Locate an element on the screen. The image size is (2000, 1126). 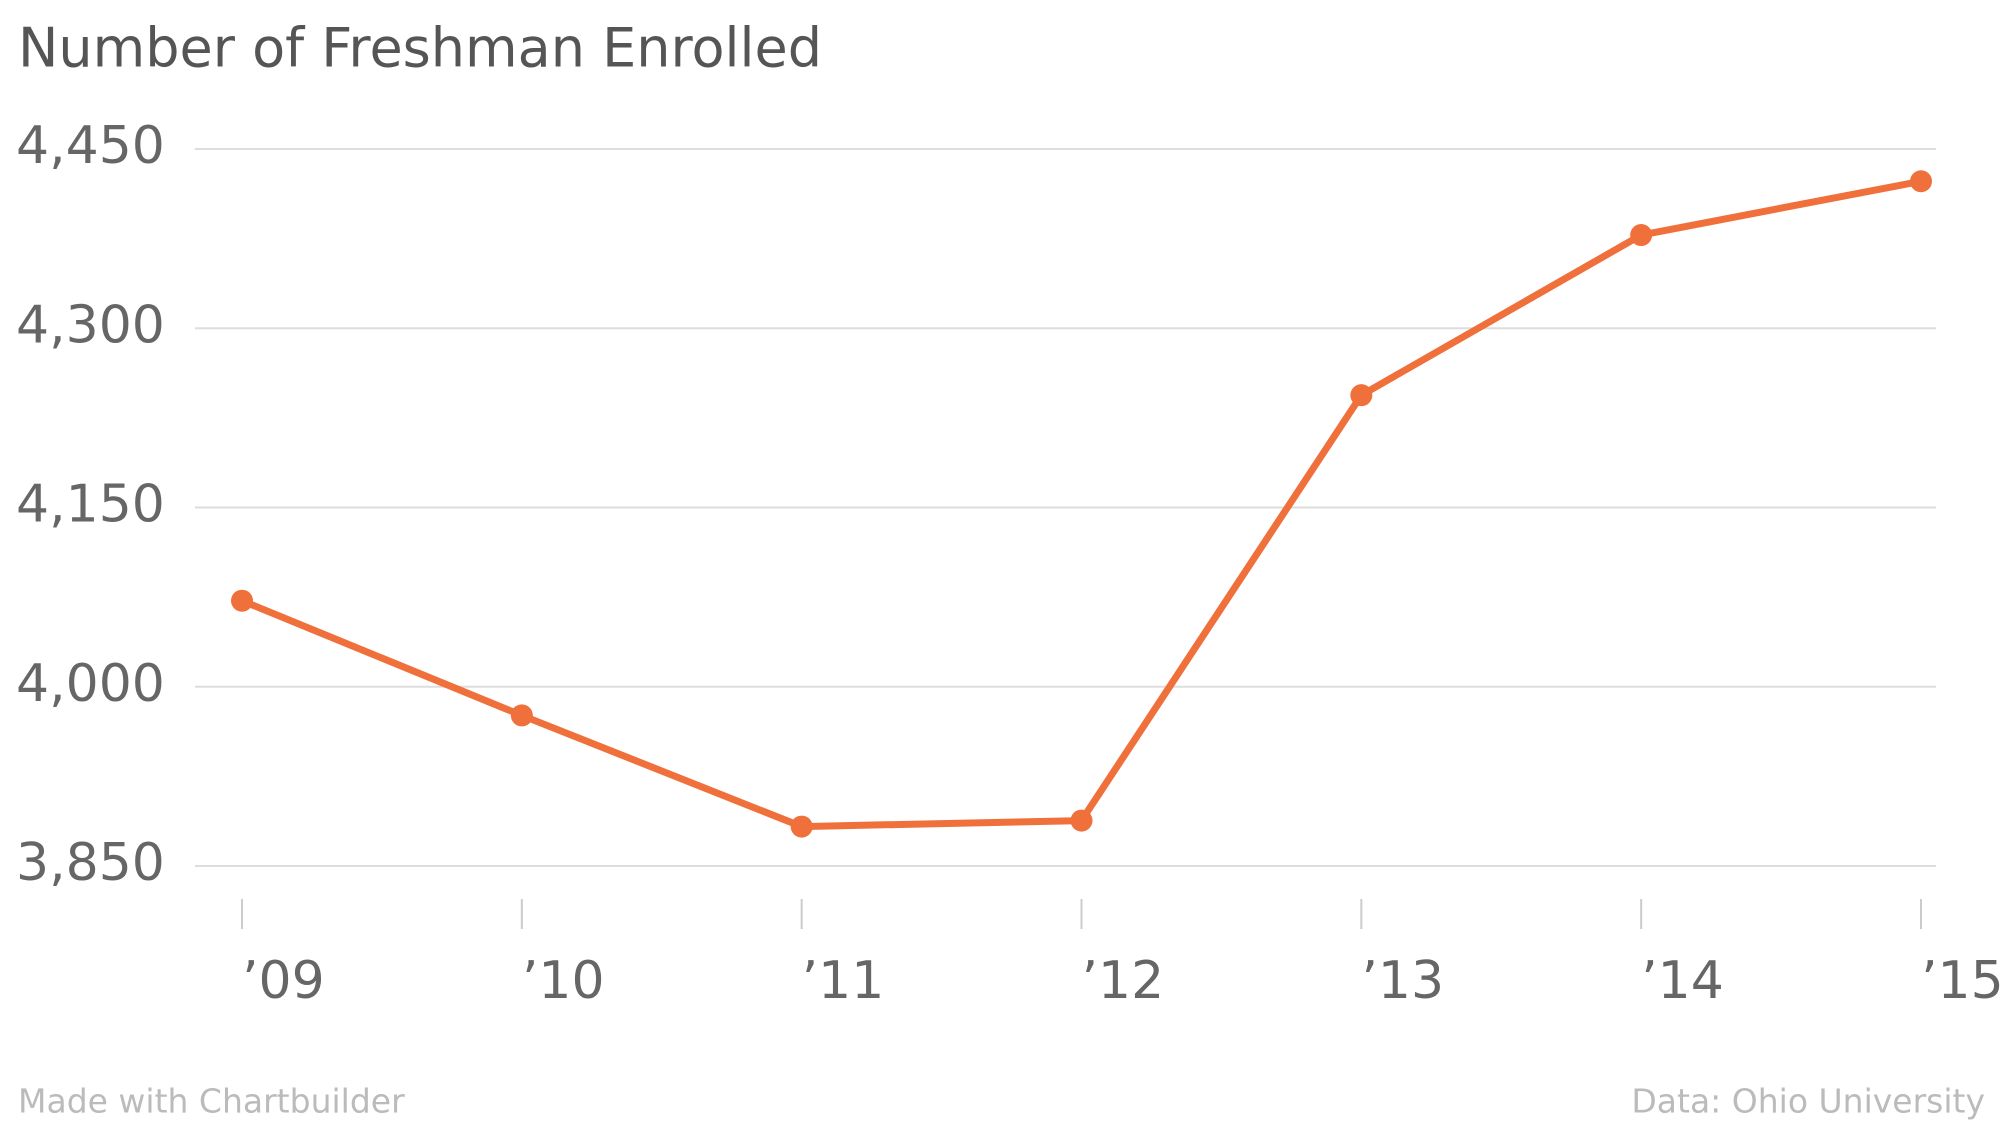
y-tick-label: 4,450 is located at coordinates (90, 146).